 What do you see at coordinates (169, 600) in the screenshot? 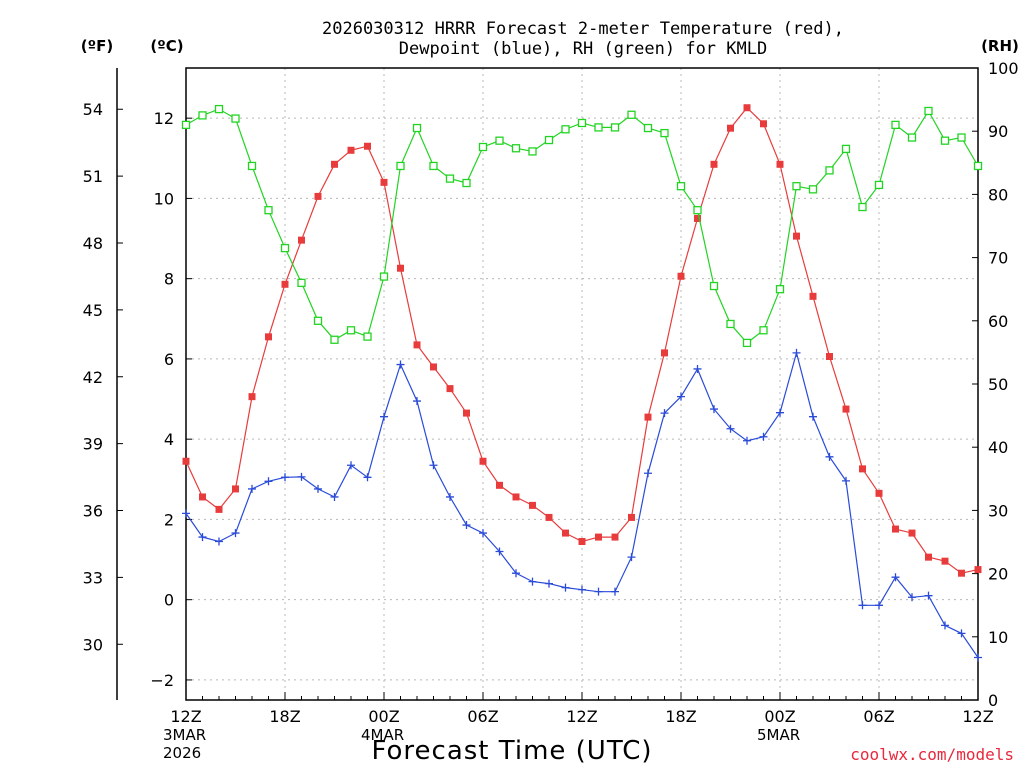
I see `celsius-tick-label: 0` at bounding box center [169, 600].